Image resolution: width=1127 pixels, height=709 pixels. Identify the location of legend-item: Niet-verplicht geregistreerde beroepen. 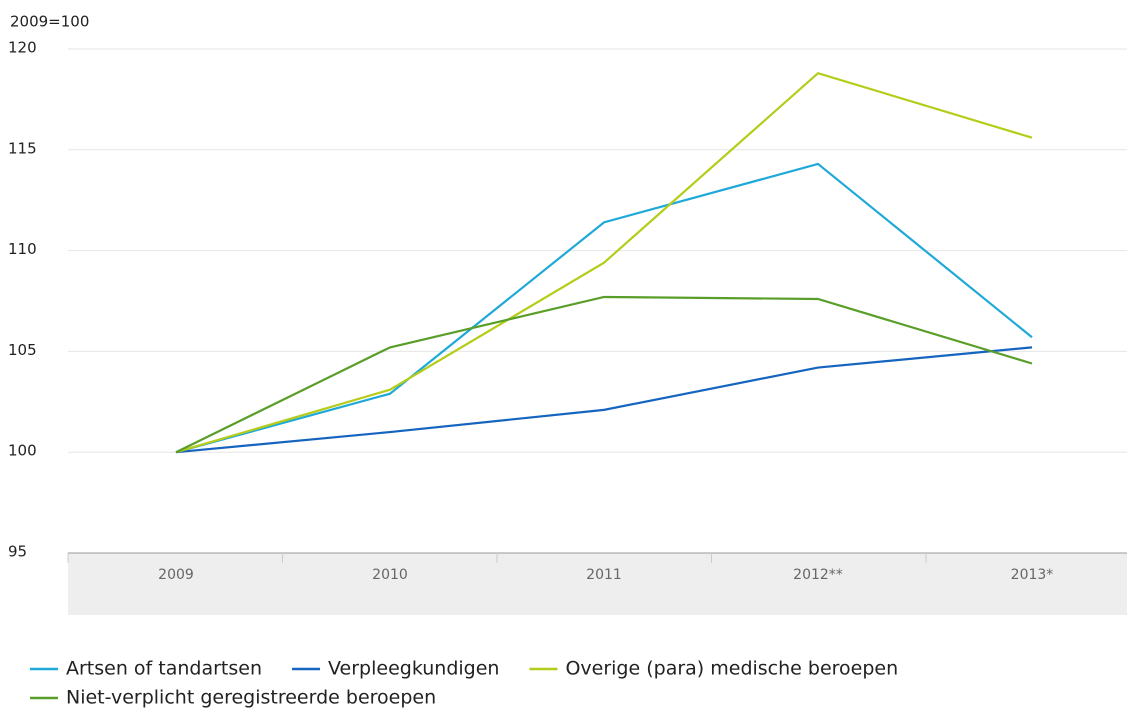
(233, 698).